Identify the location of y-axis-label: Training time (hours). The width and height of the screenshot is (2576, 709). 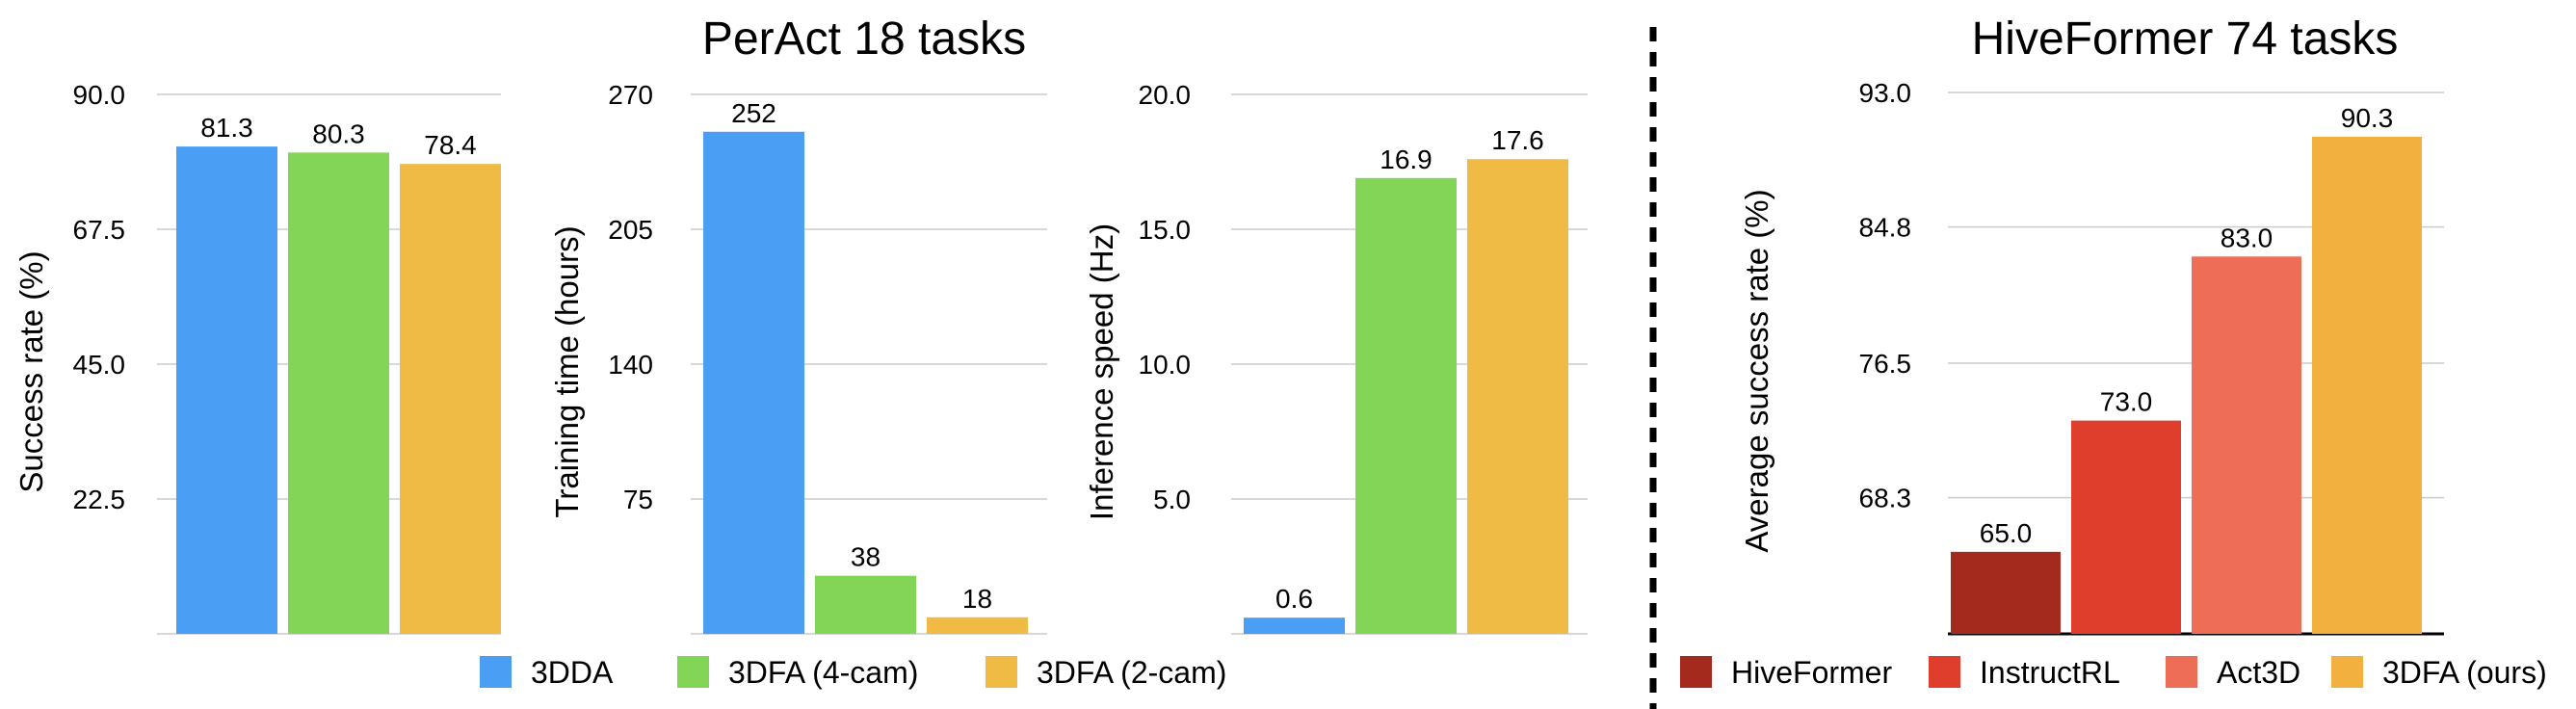
(567, 371).